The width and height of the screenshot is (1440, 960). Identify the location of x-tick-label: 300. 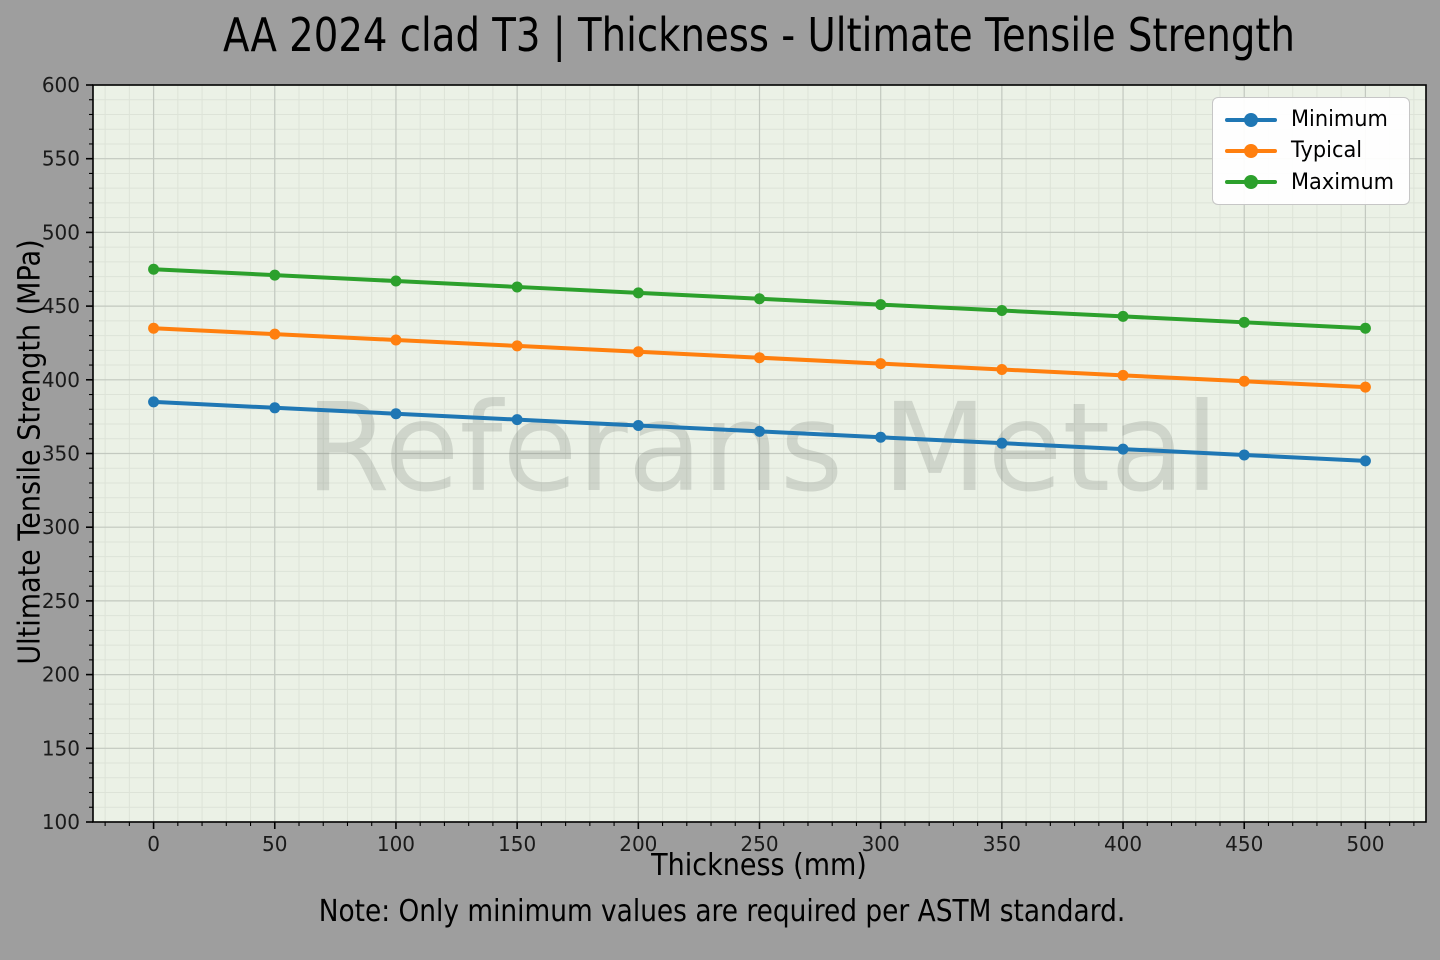
(881, 844).